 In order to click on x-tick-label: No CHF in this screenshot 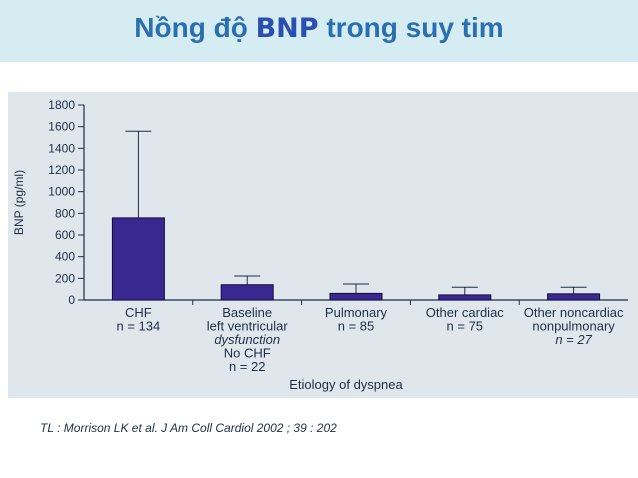, I will do `click(247, 353)`.